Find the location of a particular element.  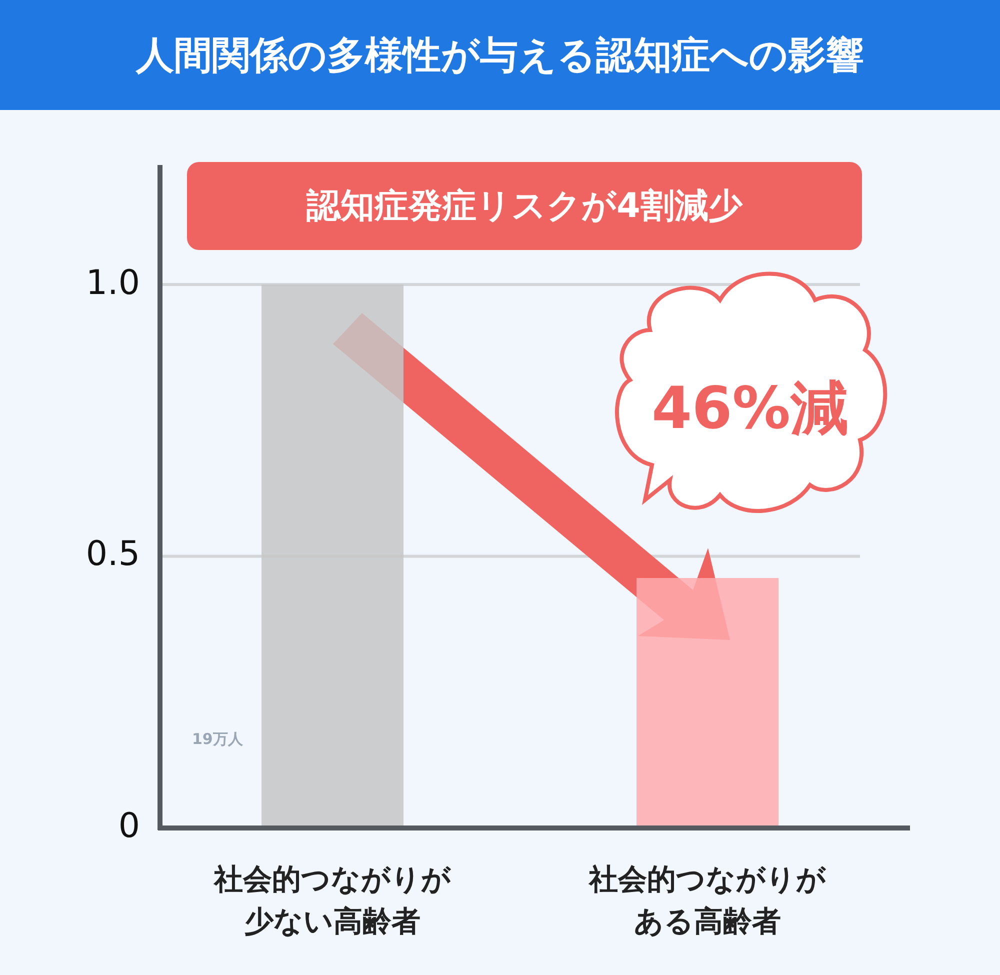

y-tick-label: 0.5 is located at coordinates (112, 554).